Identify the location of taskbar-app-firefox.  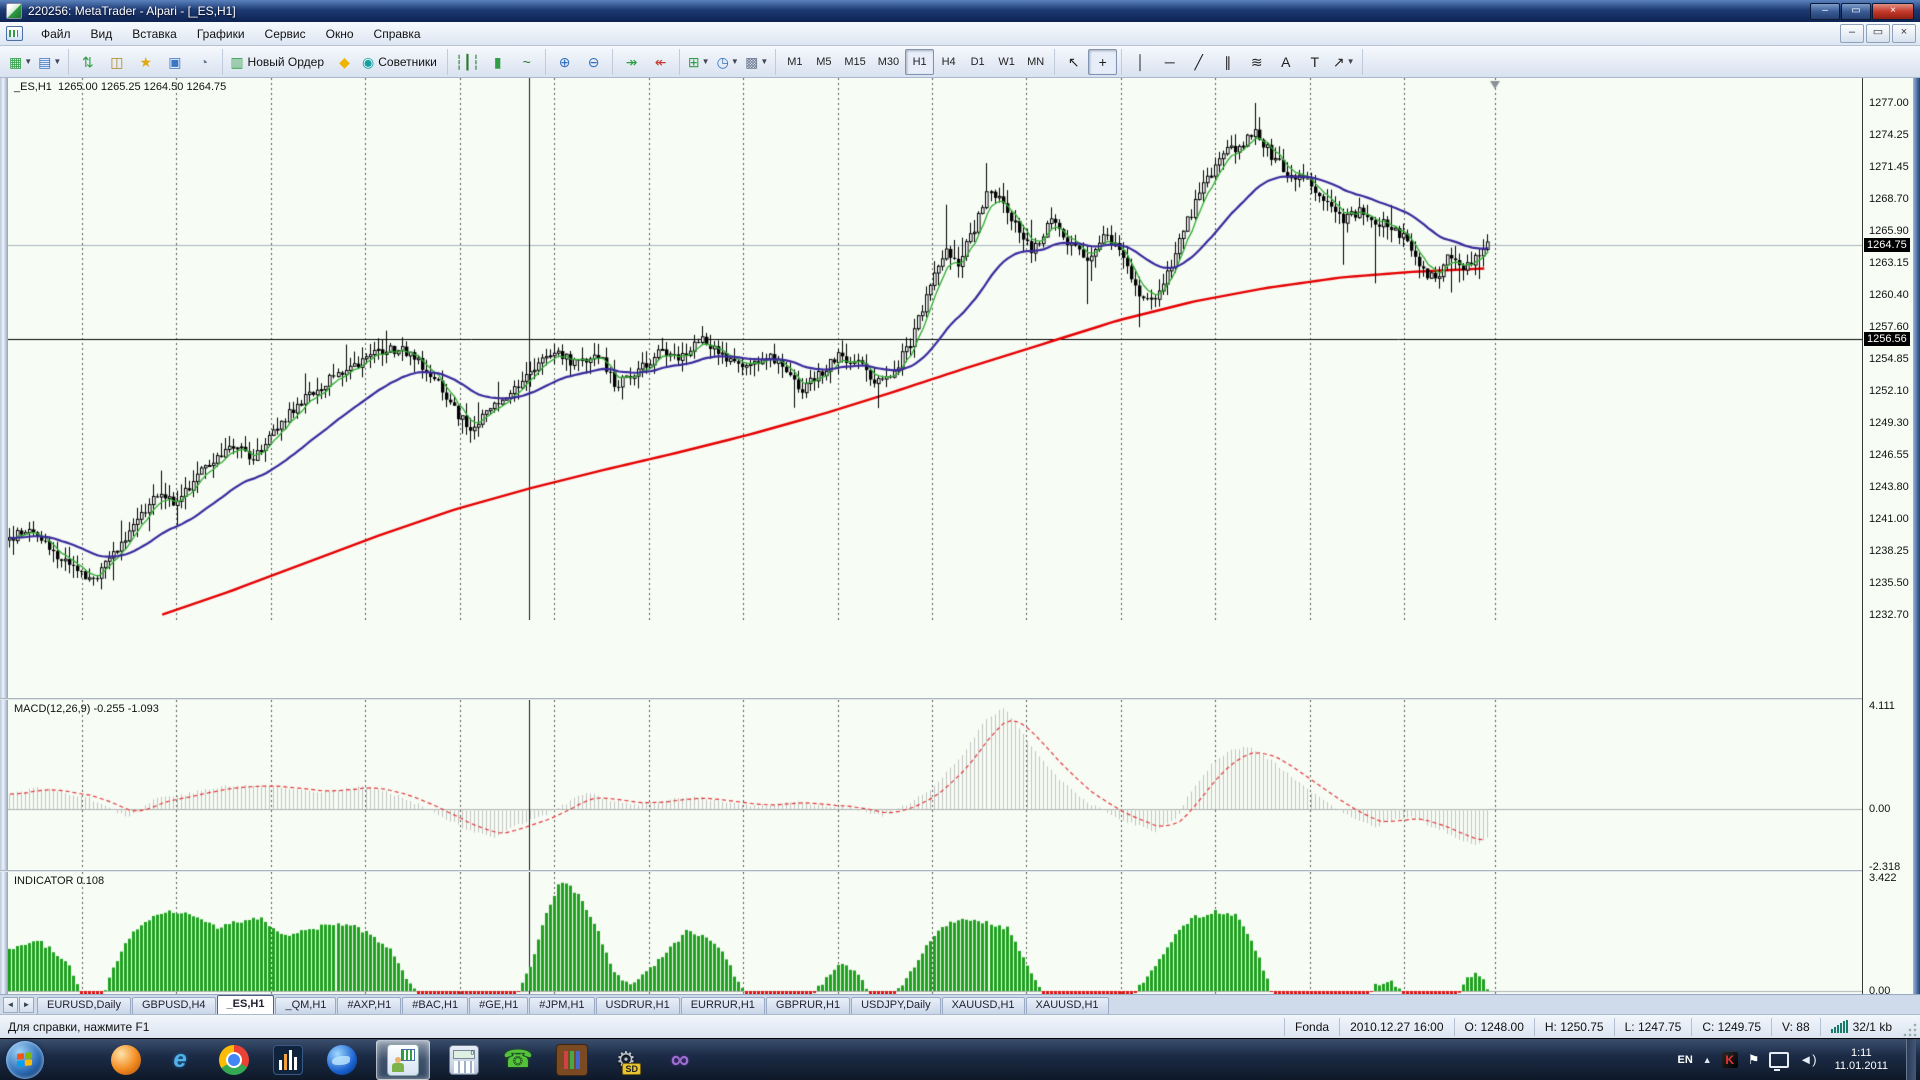
(126, 1060).